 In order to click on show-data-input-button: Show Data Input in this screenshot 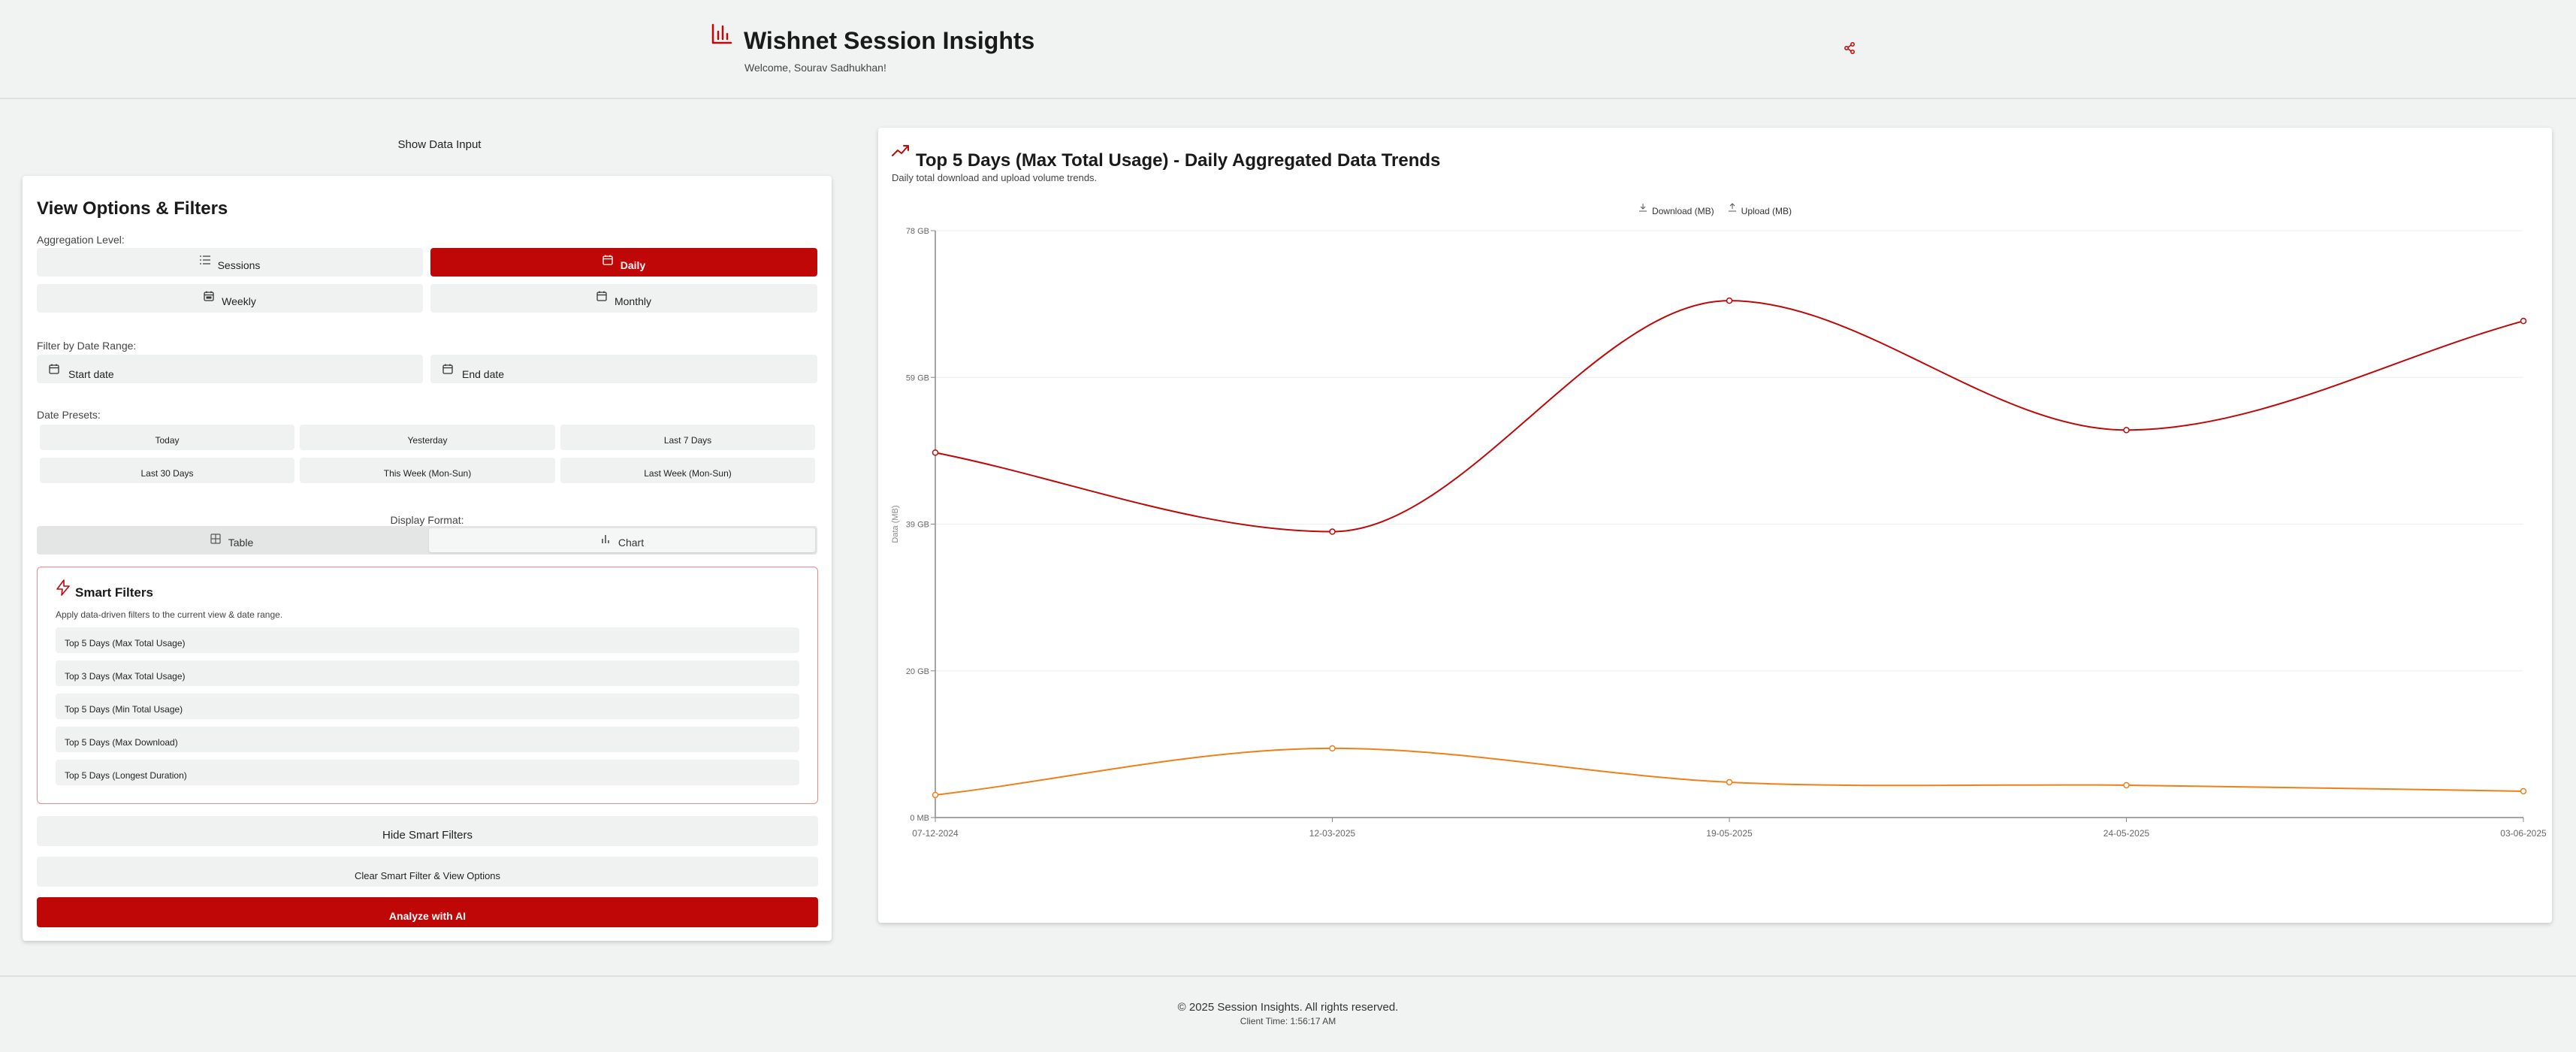, I will do `click(439, 145)`.